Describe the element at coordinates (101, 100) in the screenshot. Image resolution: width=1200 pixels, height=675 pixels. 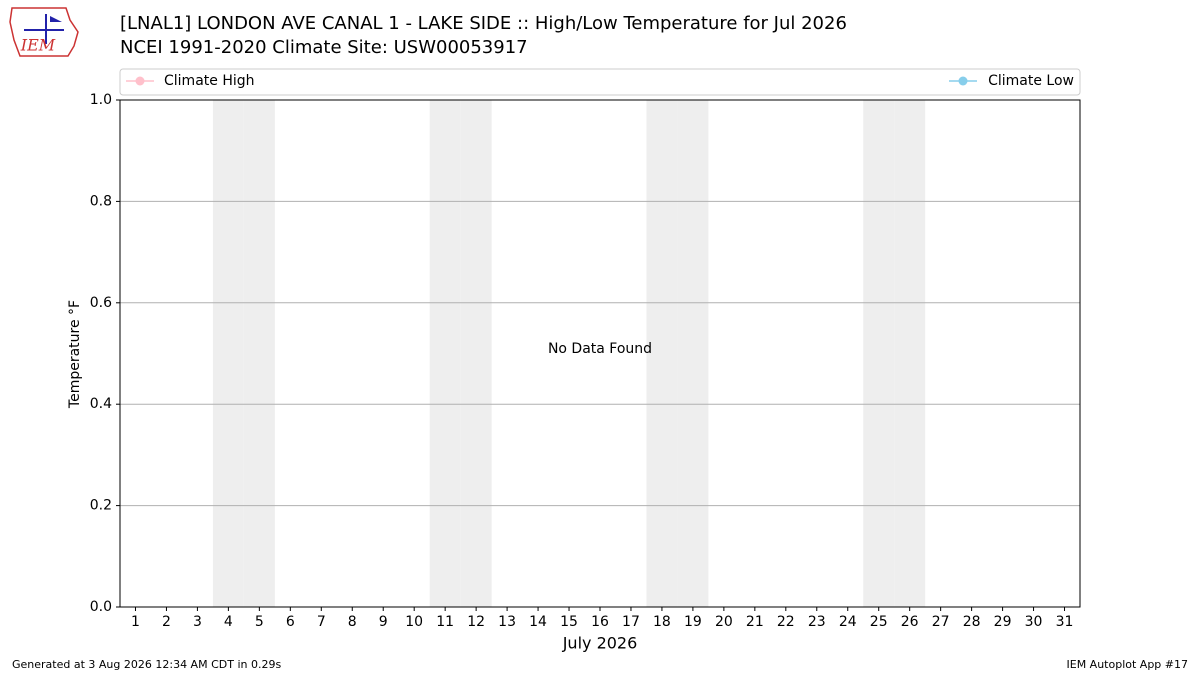
I see `y-tick-label: 1.0` at that location.